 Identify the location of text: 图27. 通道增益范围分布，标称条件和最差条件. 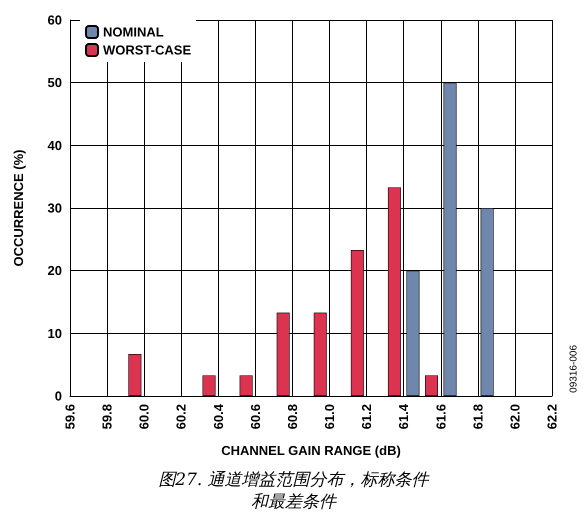
(294, 491).